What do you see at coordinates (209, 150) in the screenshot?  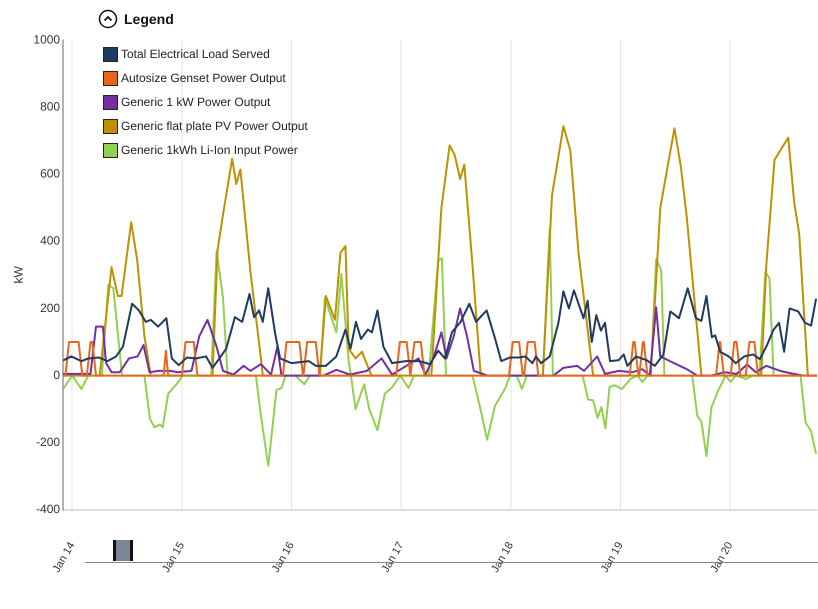 I see `legend-label: Generic 1kWh Li-Ion Input Power` at bounding box center [209, 150].